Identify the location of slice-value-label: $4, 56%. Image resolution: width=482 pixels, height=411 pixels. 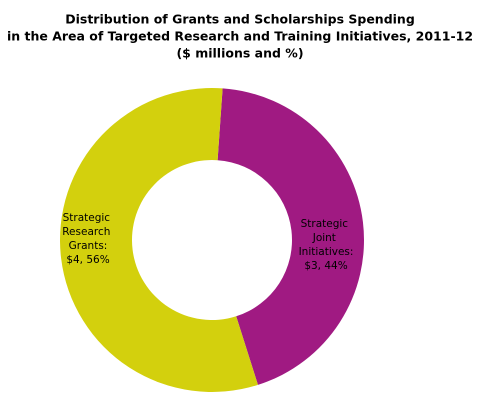
(87, 260).